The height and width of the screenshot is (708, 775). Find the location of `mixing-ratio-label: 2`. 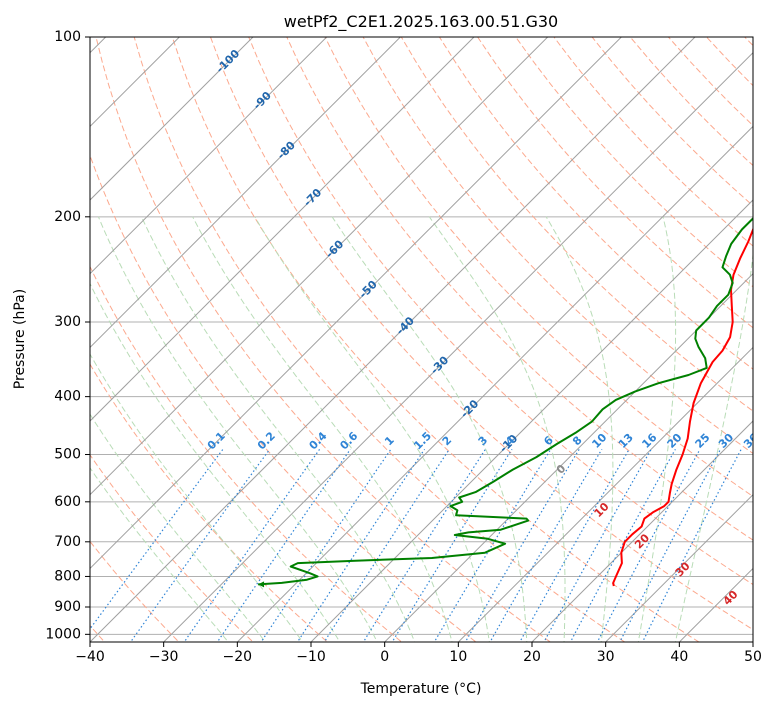

mixing-ratio-label: 2 is located at coordinates (447, 441).